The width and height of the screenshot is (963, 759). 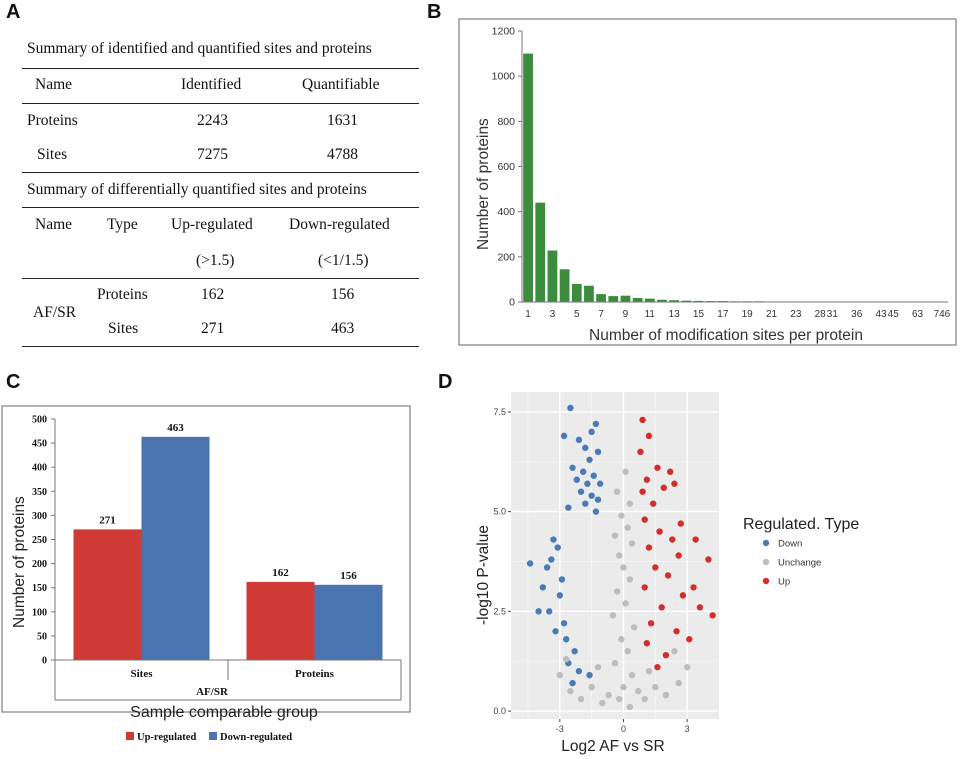 What do you see at coordinates (833, 314) in the screenshot?
I see `chart-b-x-tick-label: 31` at bounding box center [833, 314].